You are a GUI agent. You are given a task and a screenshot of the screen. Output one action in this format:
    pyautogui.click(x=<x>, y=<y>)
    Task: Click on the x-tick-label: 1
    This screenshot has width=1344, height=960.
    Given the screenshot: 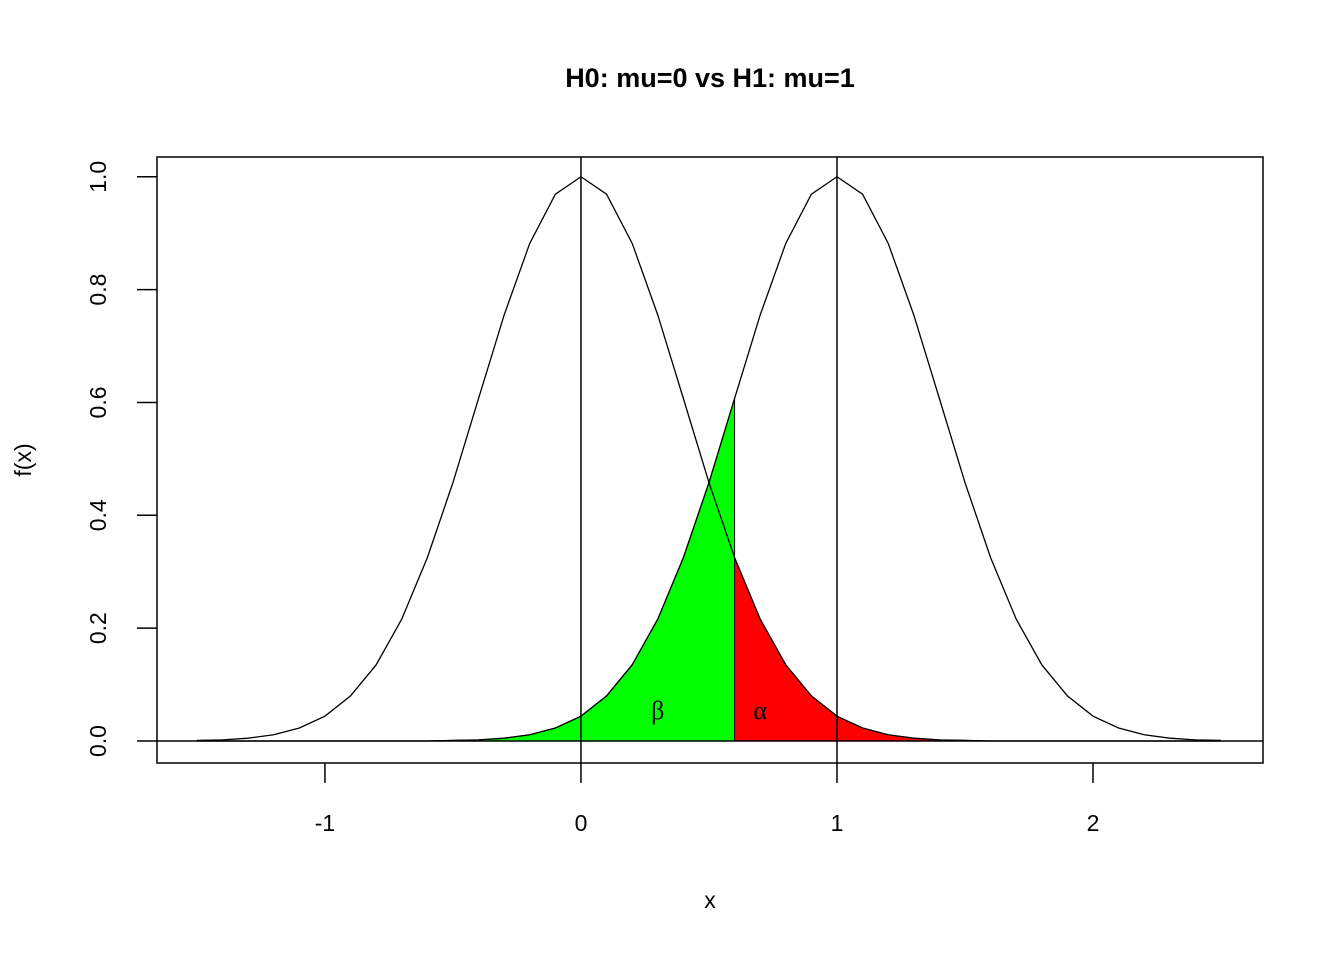 What is the action you would take?
    pyautogui.click(x=837, y=823)
    